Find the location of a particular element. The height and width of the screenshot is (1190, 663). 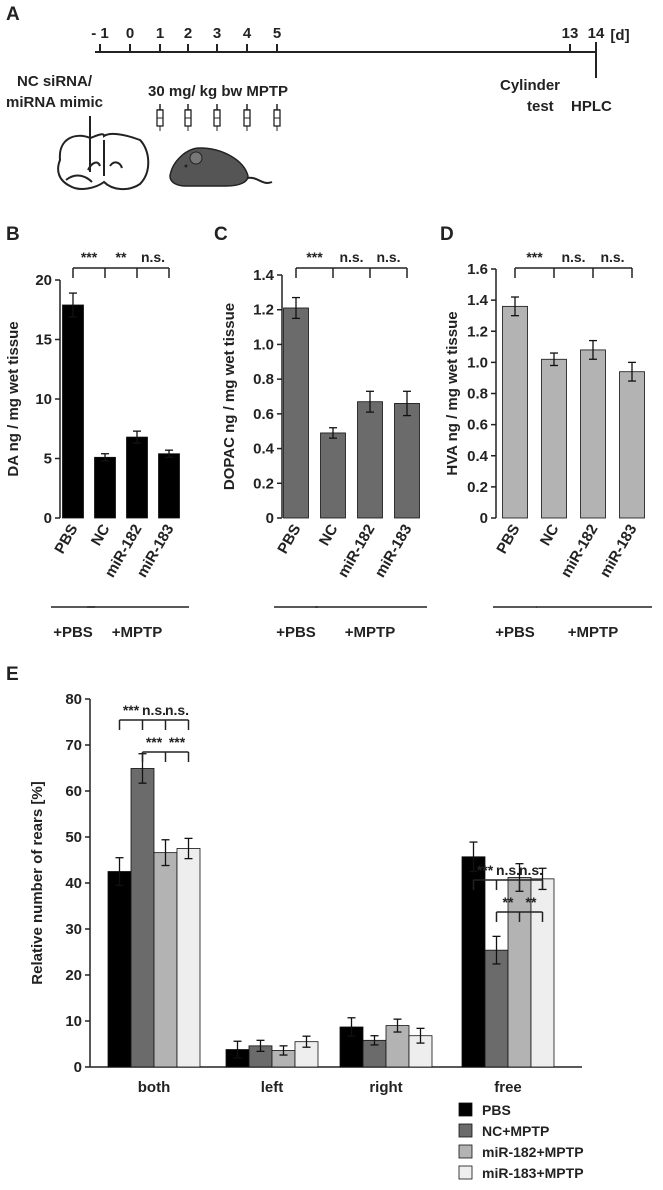

timeline-day-label: - 1 is located at coordinates (100, 33).